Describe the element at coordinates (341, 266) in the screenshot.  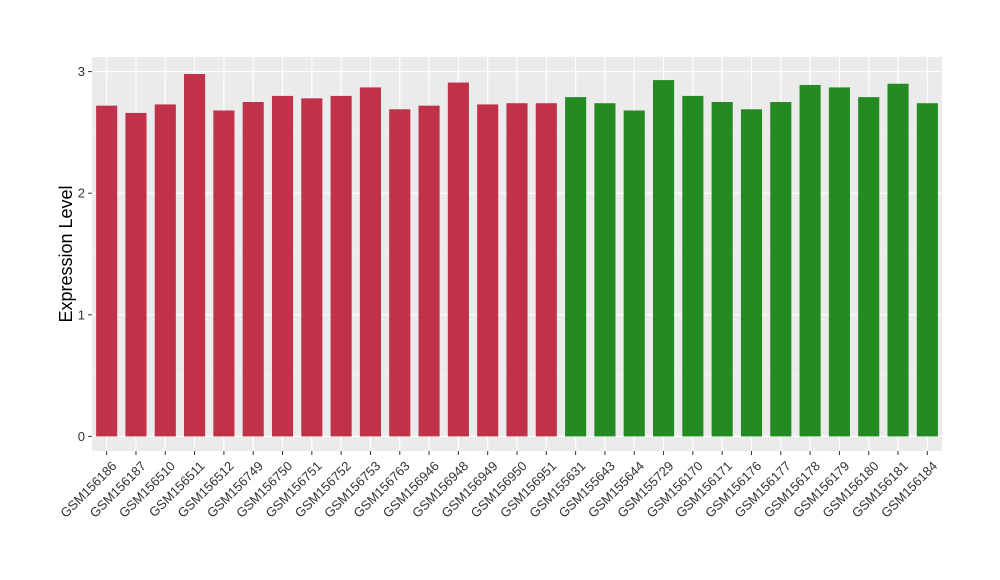
I see `bar-GSM156752` at that location.